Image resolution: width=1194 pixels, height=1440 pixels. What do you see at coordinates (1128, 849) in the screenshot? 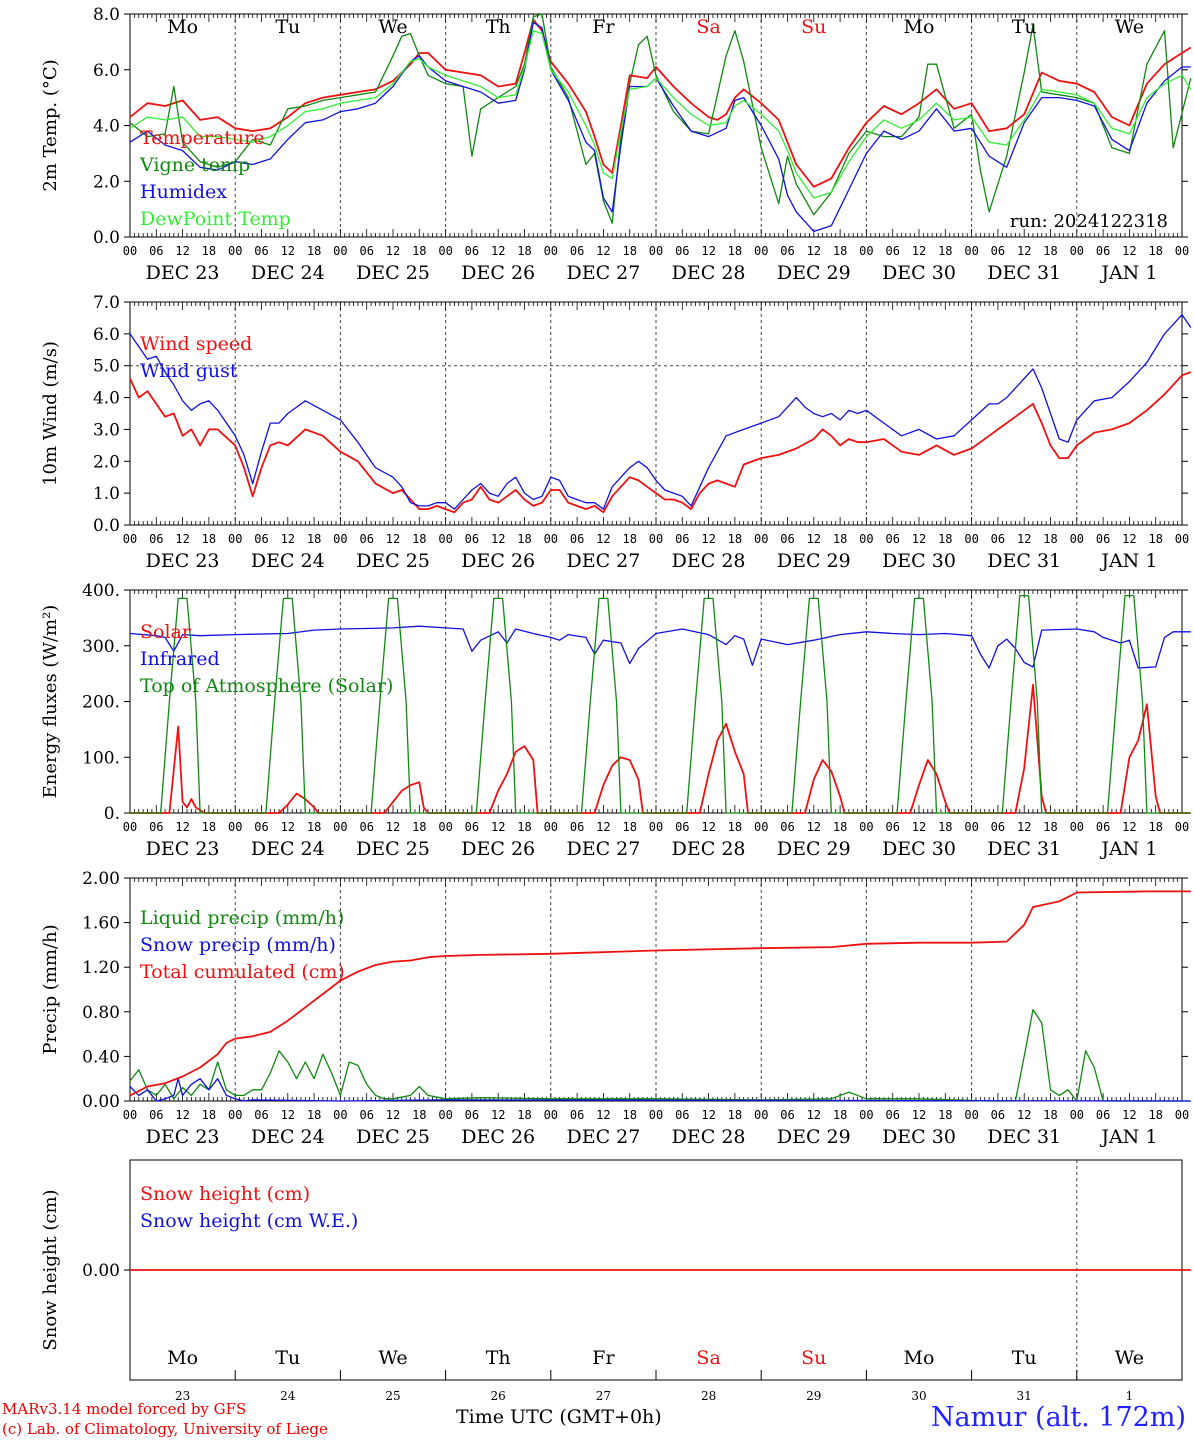
I see `date-label: JAN 1` at bounding box center [1128, 849].